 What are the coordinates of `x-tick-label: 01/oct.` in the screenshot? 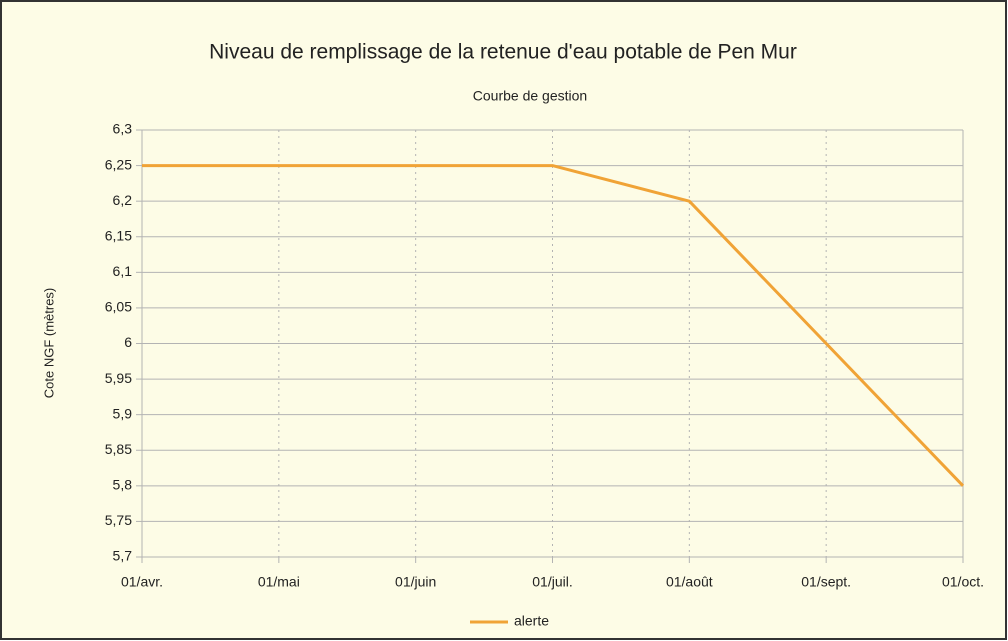 It's located at (963, 582).